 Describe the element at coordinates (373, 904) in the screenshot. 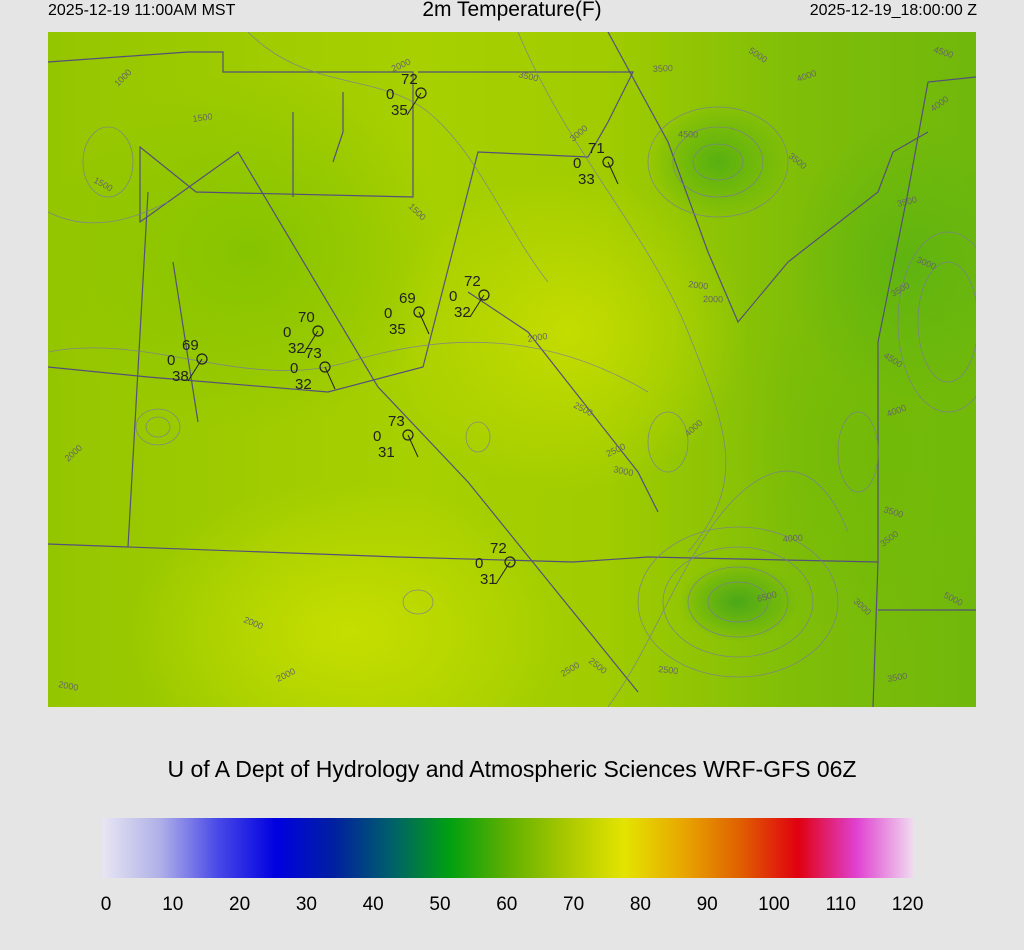

I see `color-scale-tick: 40` at that location.